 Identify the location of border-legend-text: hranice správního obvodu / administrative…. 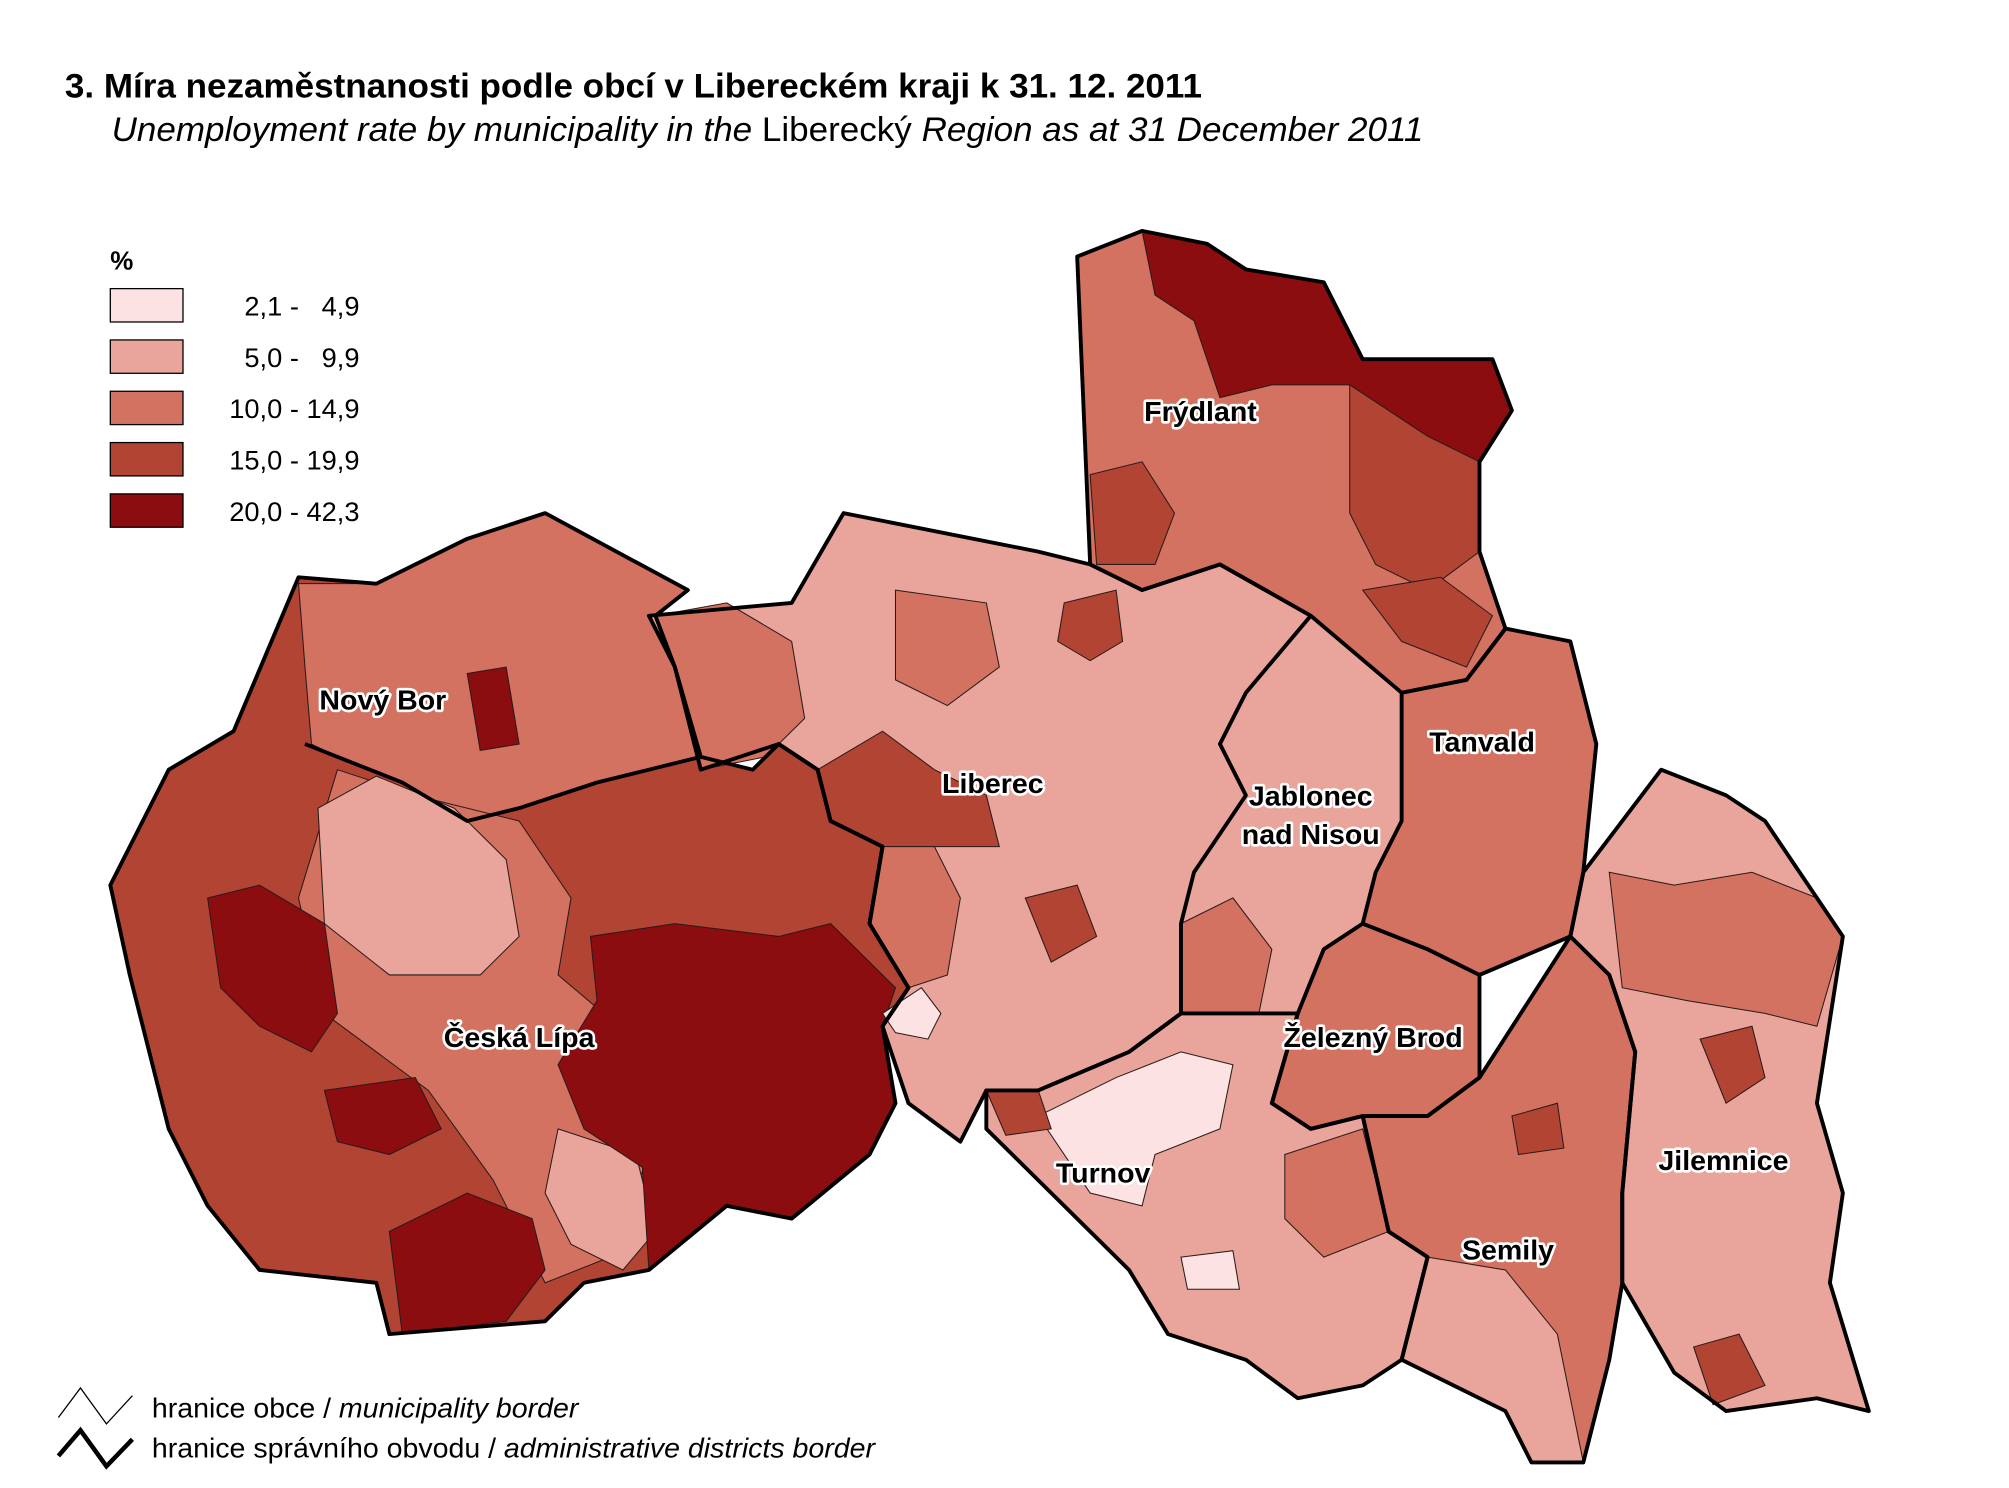
(514, 1448).